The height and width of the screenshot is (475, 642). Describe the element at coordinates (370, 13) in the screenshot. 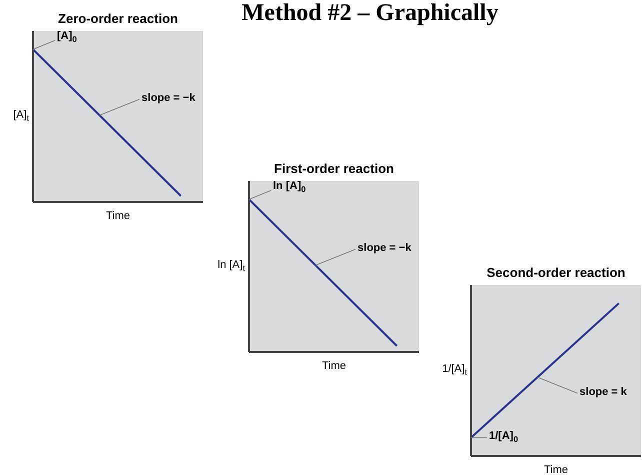

I see `text: Method #2 – Graphically` at that location.